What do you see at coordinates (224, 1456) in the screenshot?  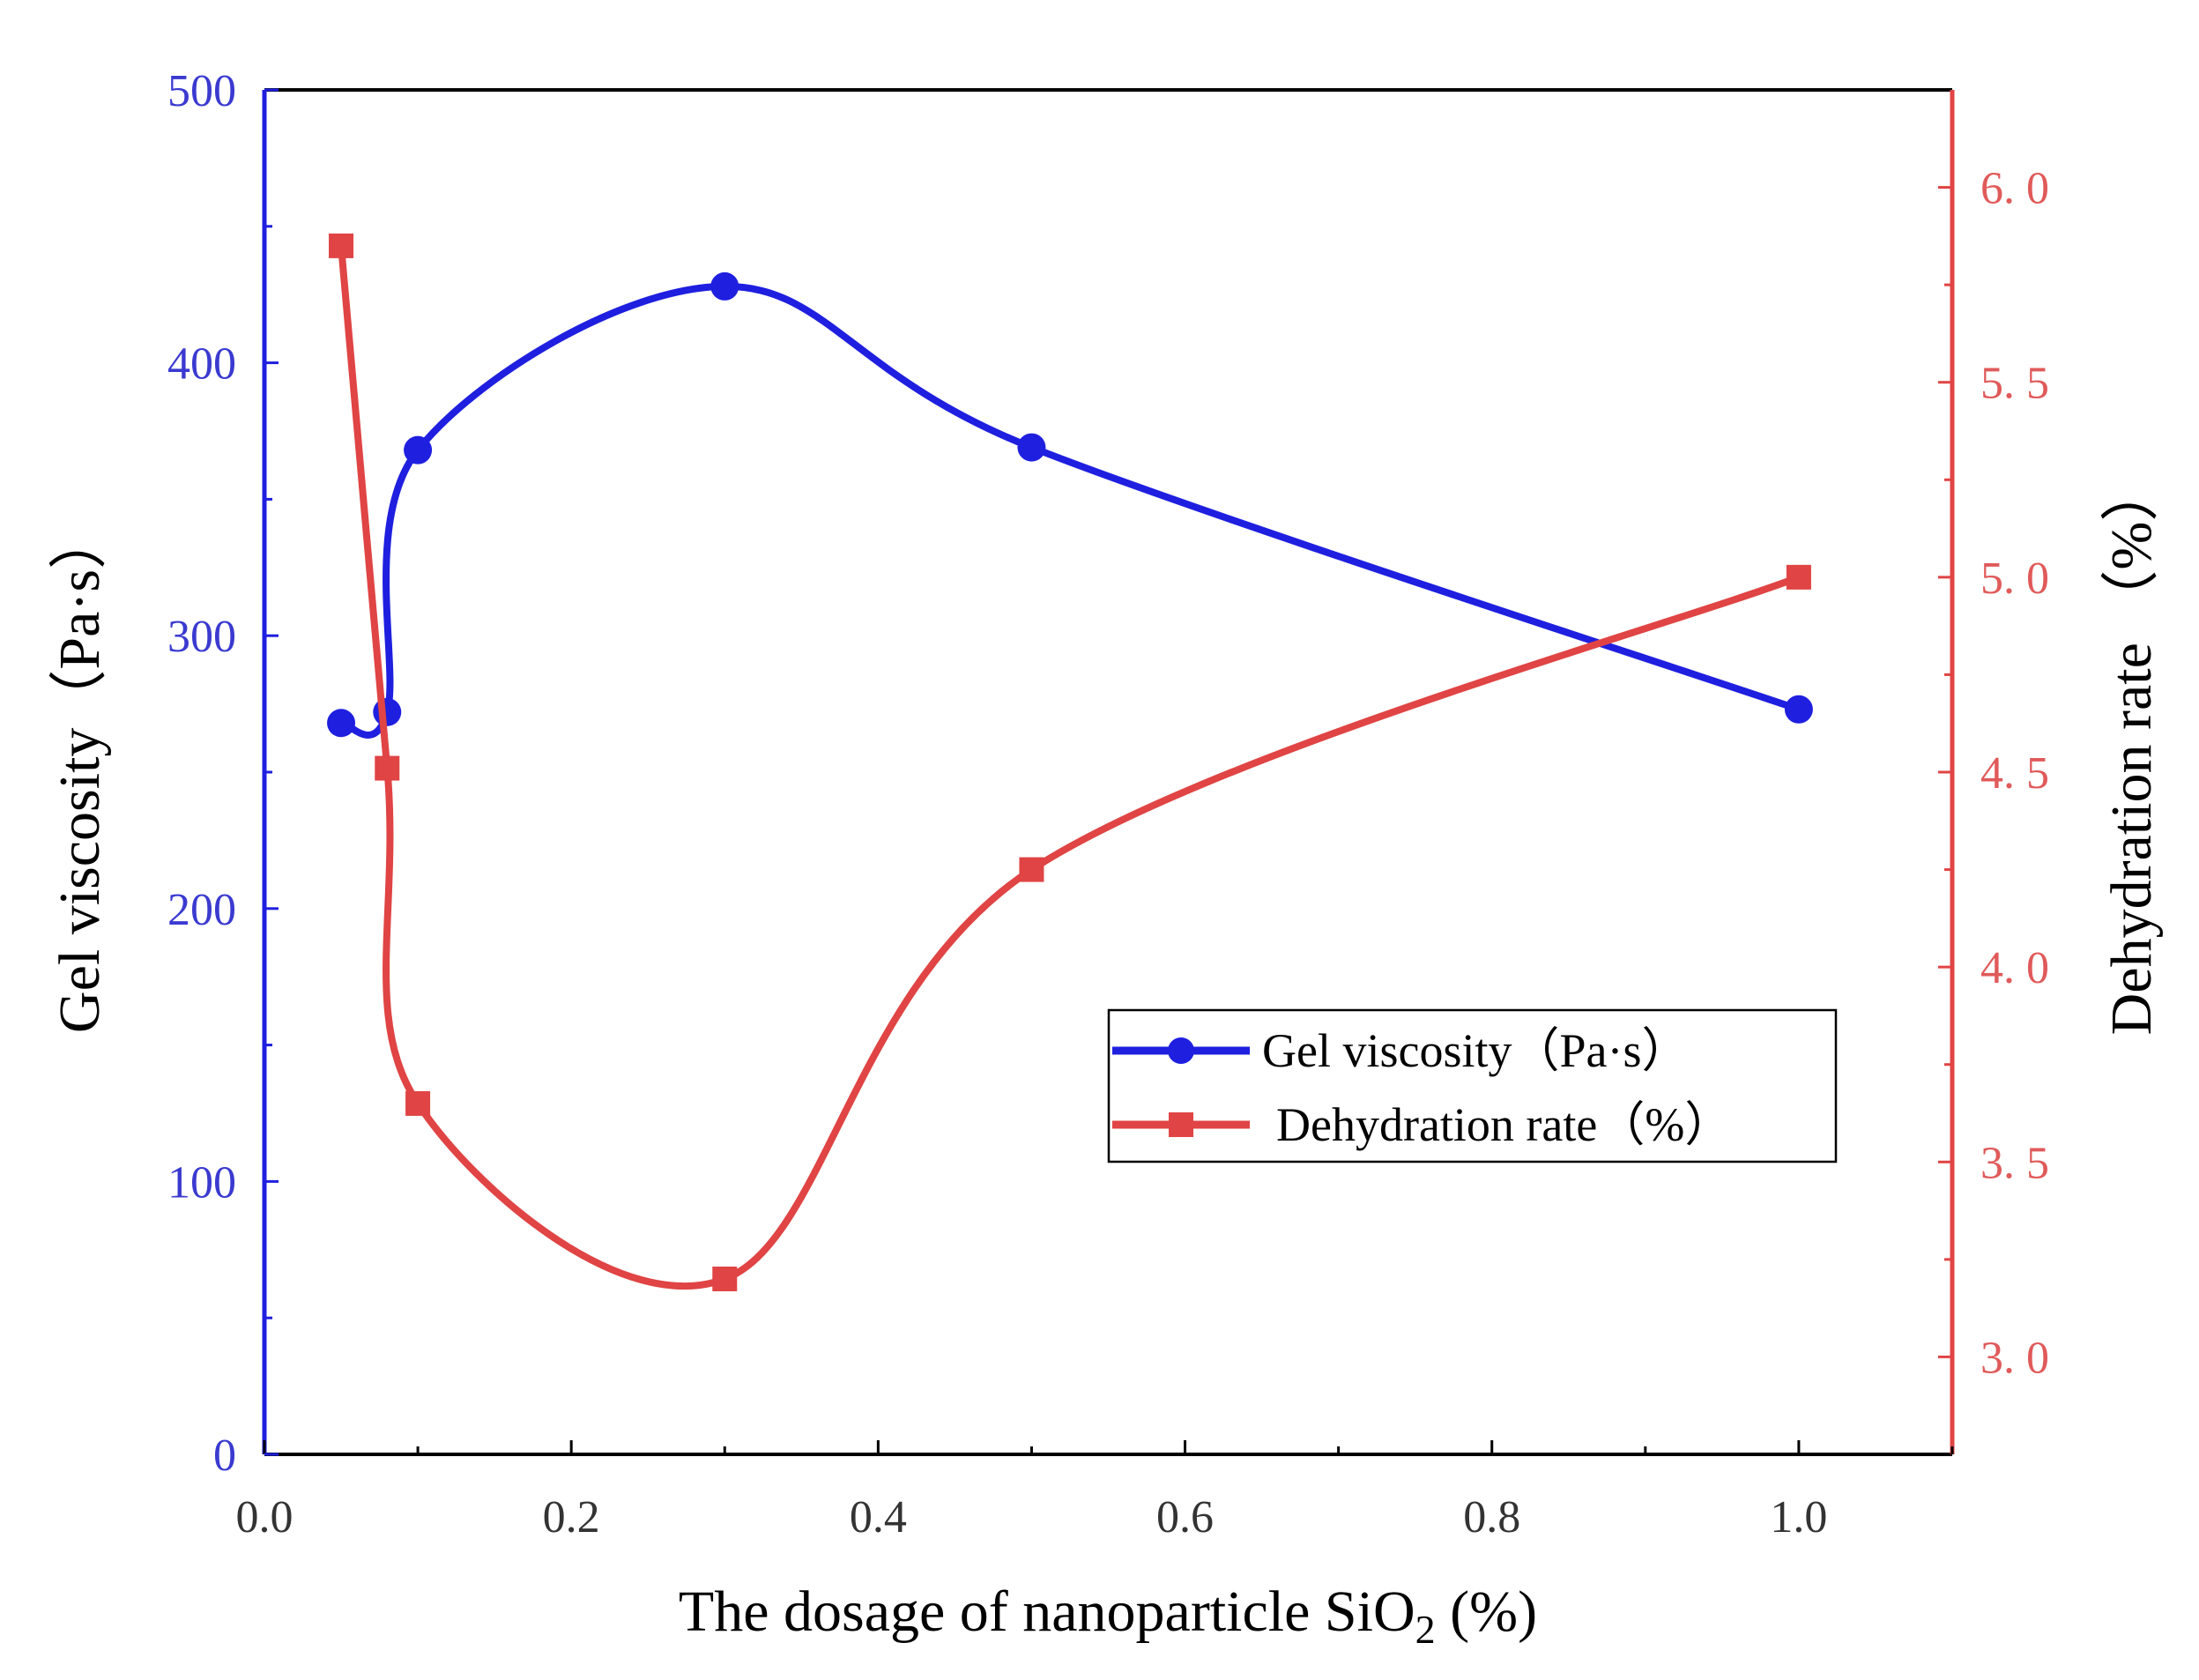 I see `left-tick-label: 0` at bounding box center [224, 1456].